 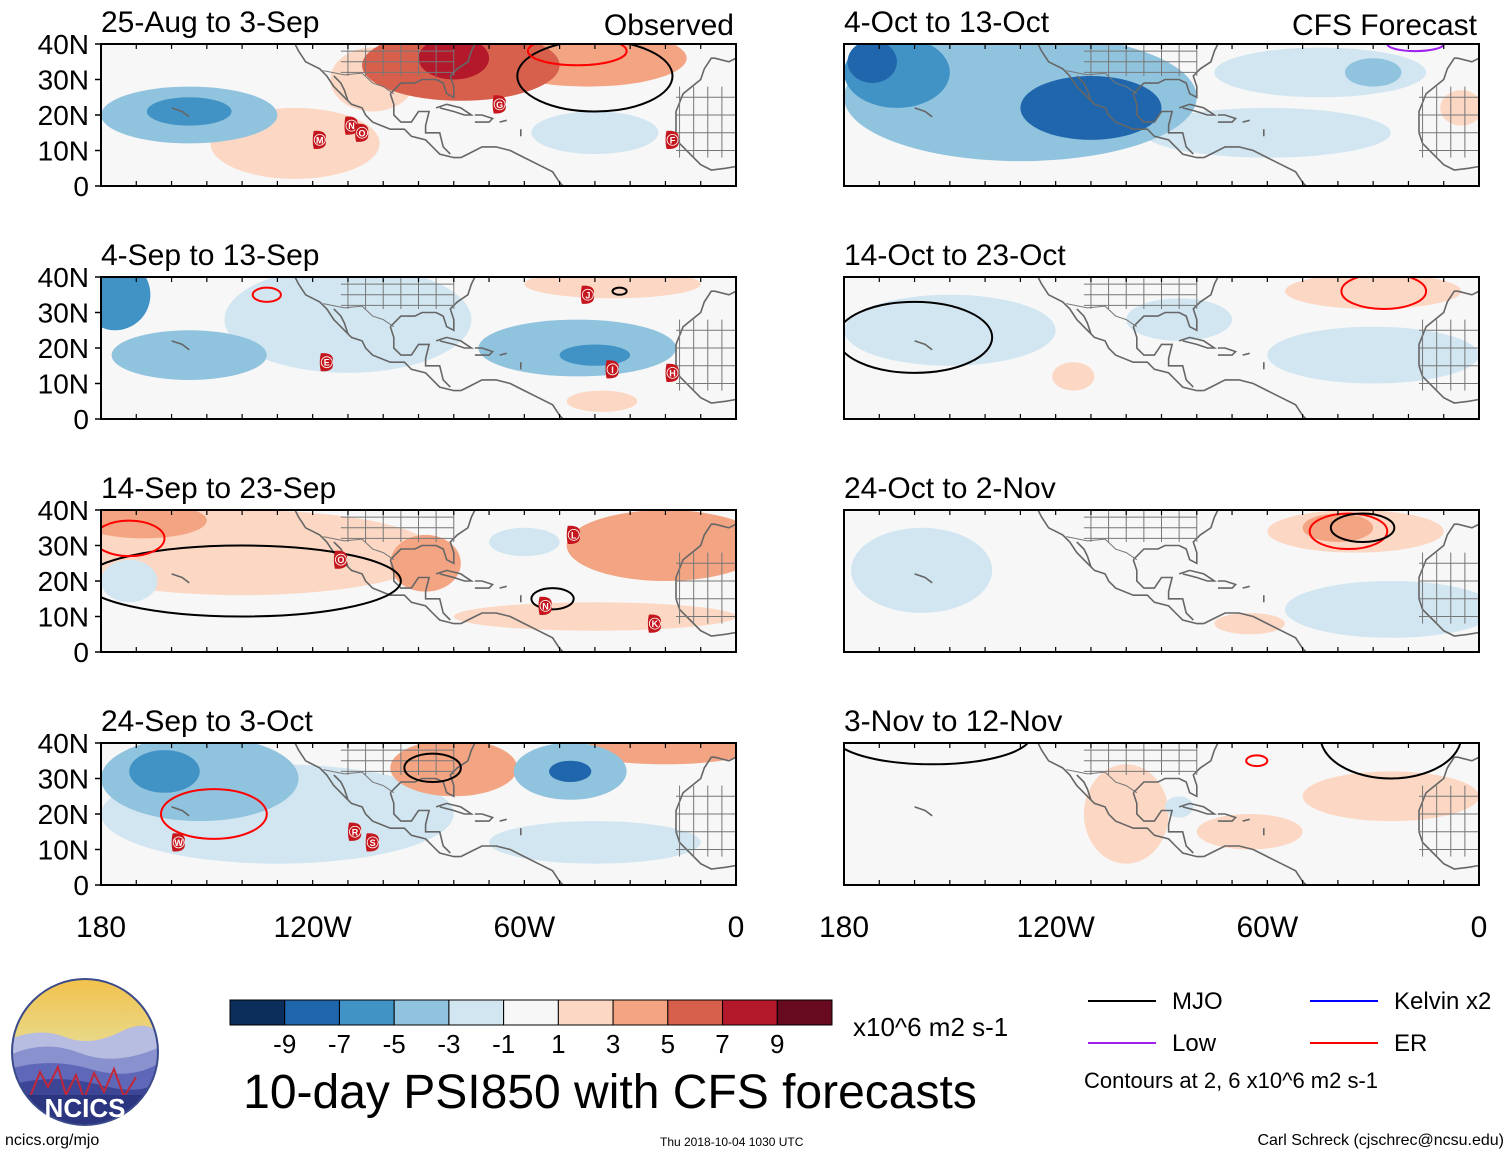 I want to click on x-tick-label: 180, so click(x=101, y=927).